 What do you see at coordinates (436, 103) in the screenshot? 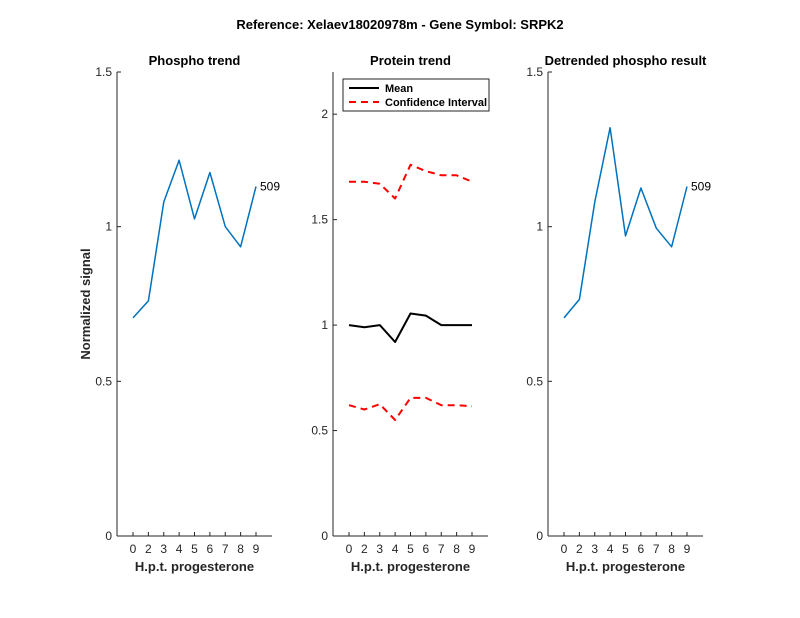
I see `legend-label: Confidence Interval` at bounding box center [436, 103].